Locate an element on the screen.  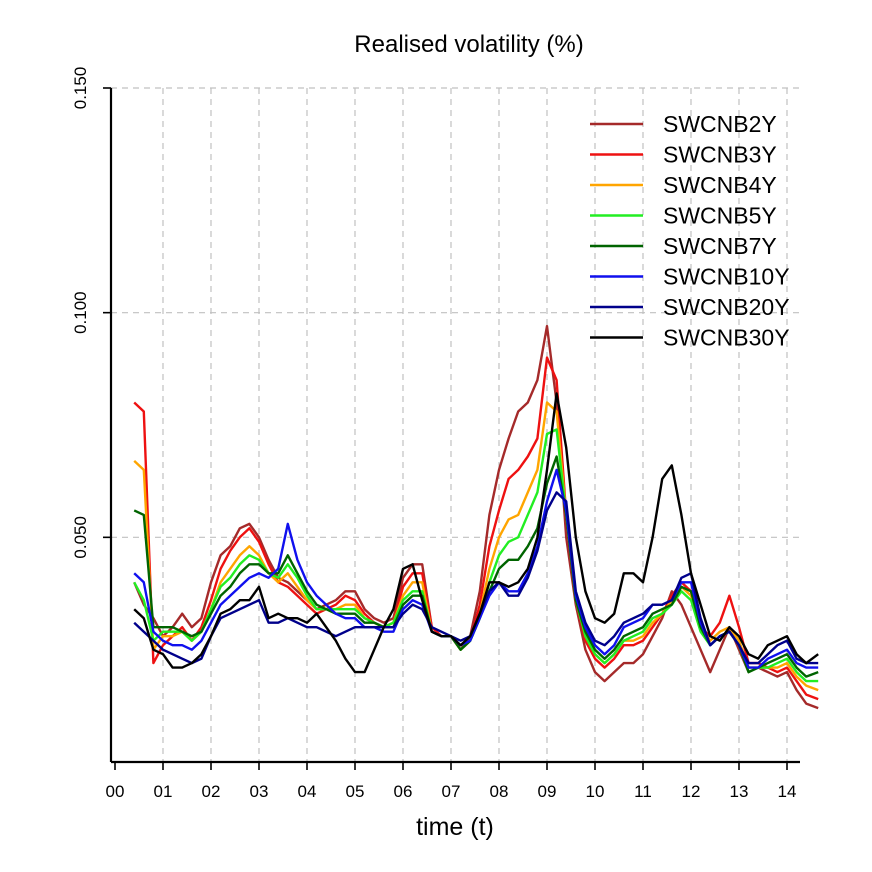
x-tick-label-5: 05 is located at coordinates (355, 791).